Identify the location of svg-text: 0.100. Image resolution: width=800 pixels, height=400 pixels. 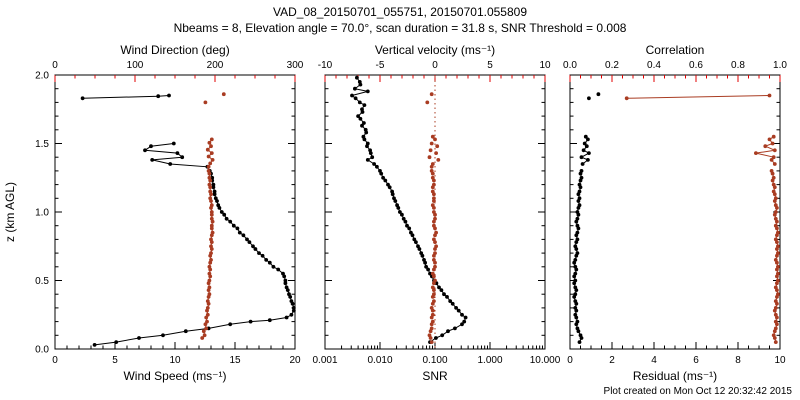
(434, 360).